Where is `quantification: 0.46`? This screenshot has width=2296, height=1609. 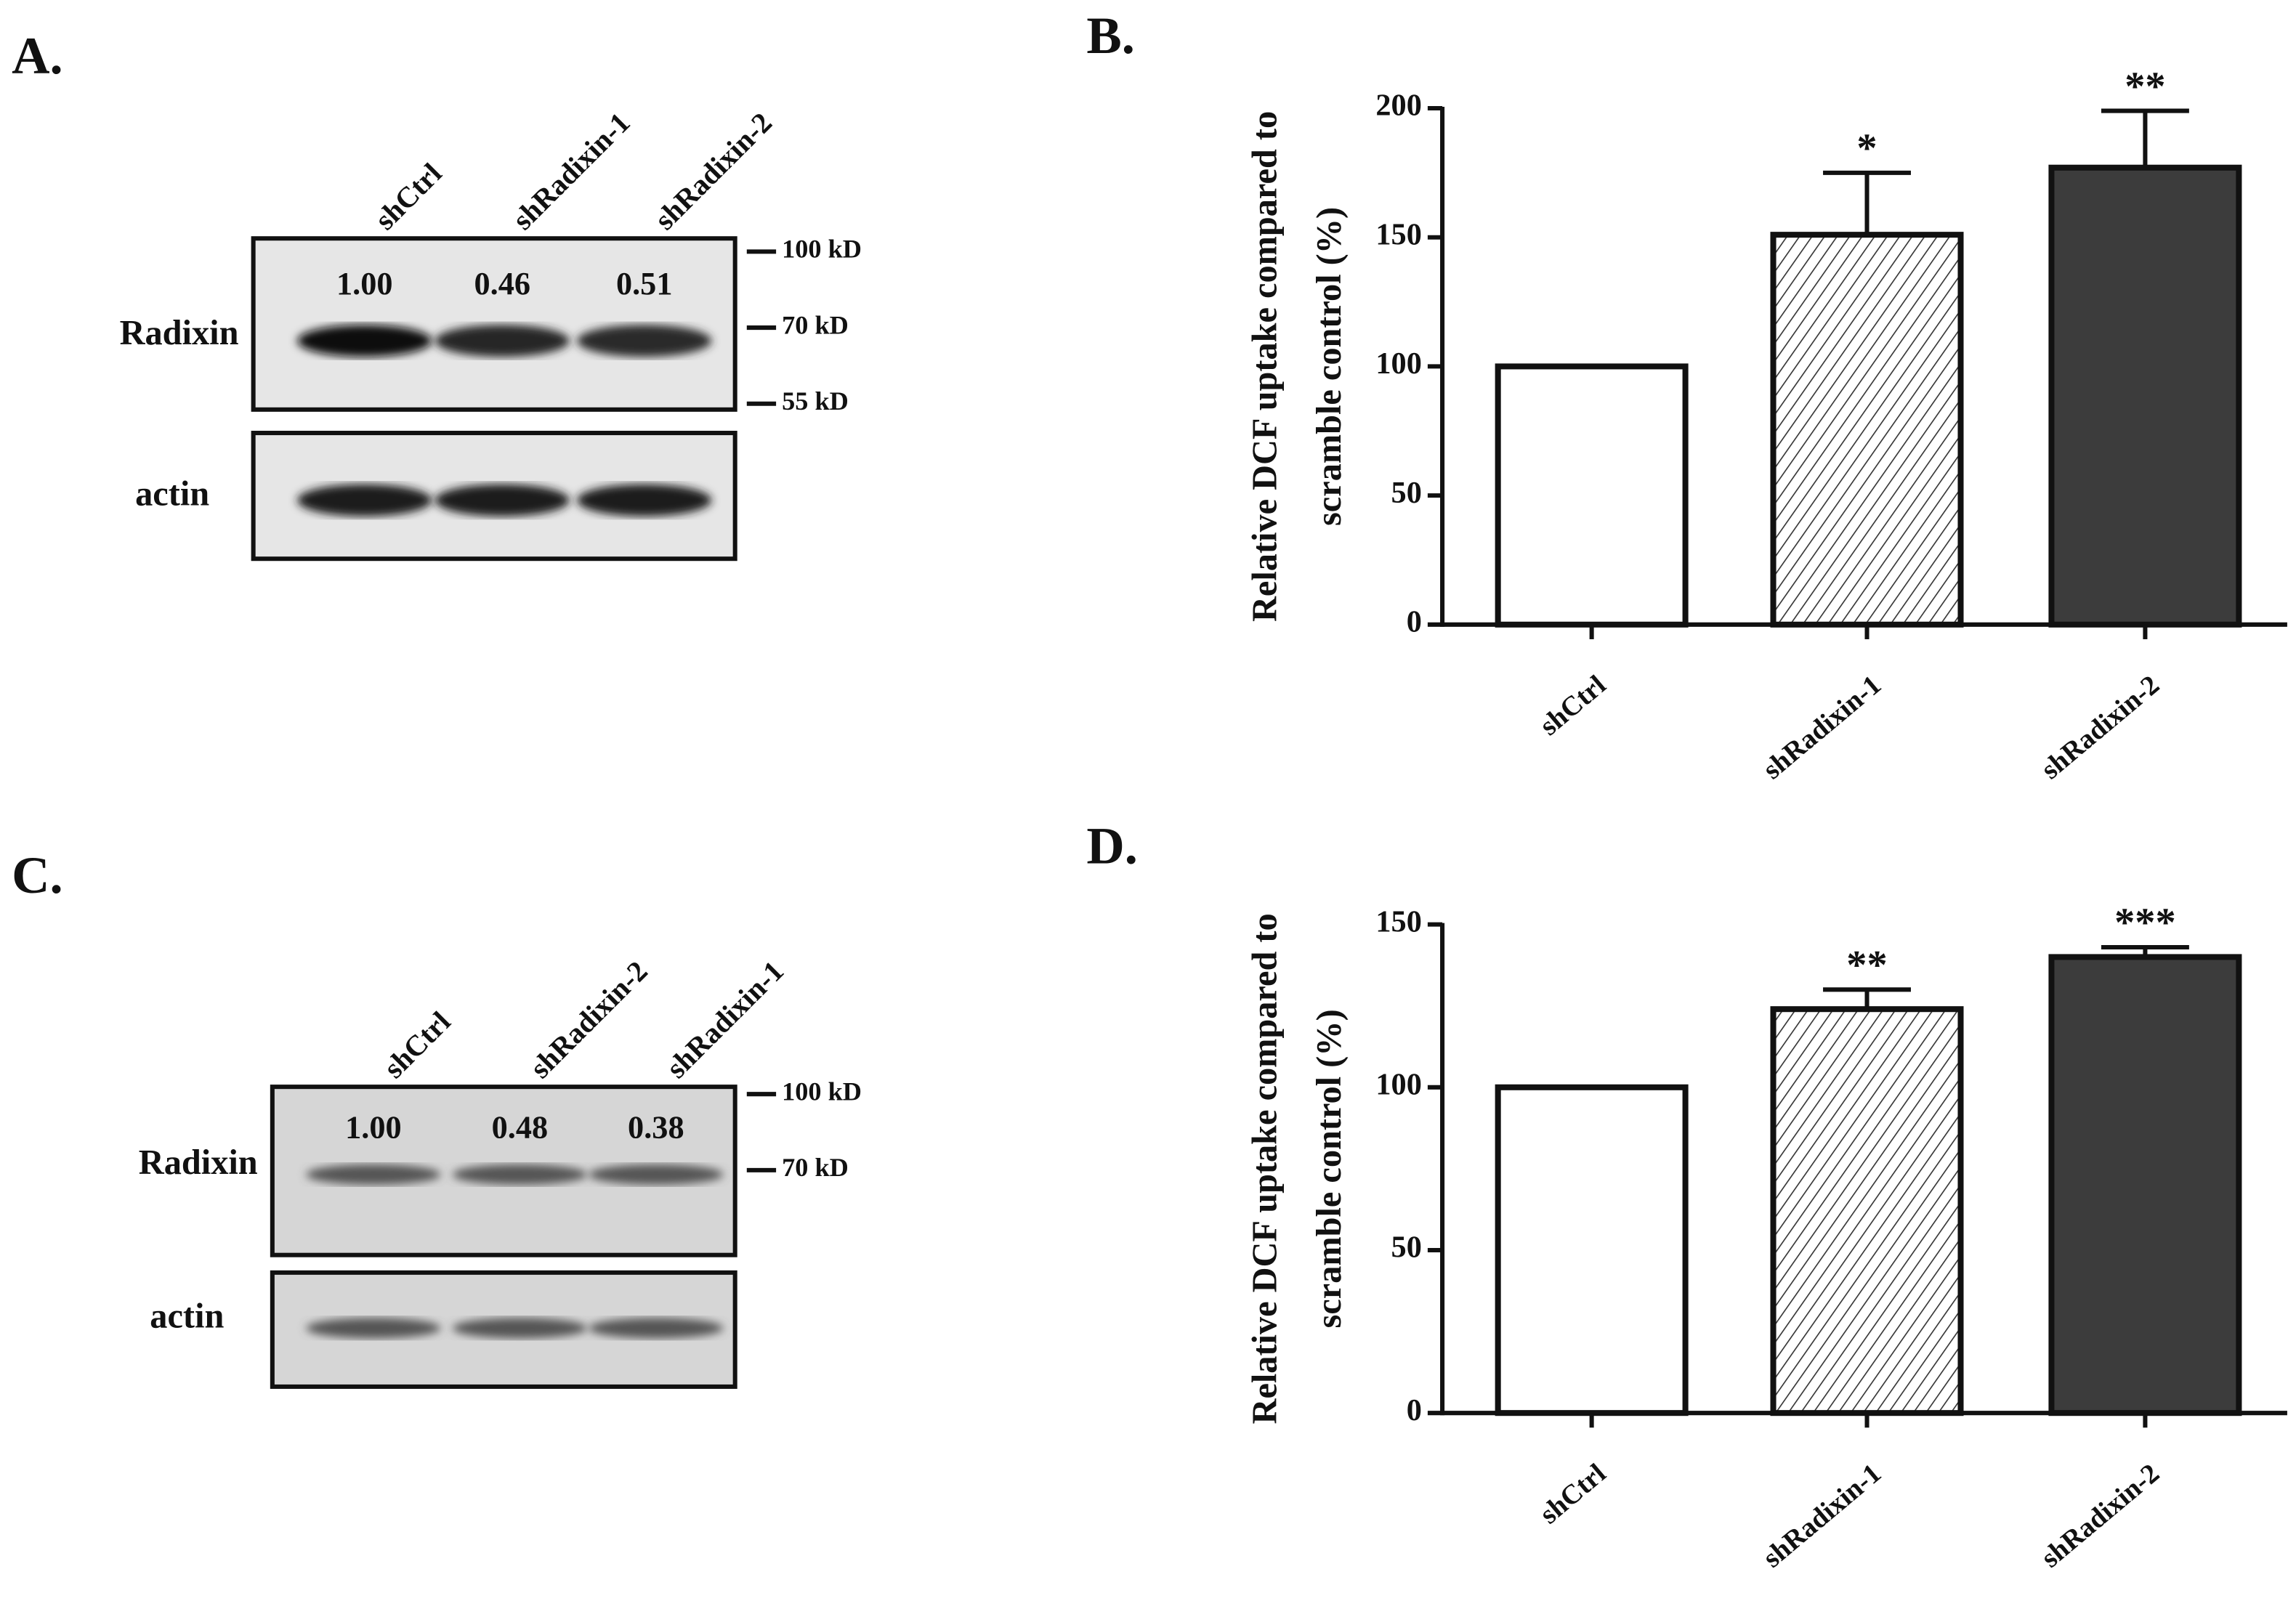 quantification: 0.46 is located at coordinates (502, 283).